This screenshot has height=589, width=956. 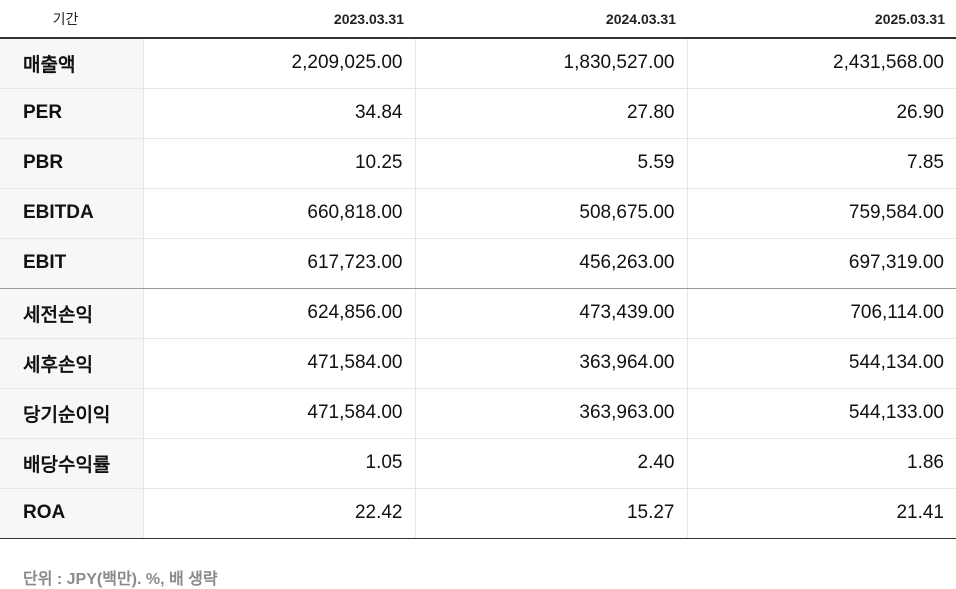 I want to click on row-label: EBIT, so click(x=71, y=263).